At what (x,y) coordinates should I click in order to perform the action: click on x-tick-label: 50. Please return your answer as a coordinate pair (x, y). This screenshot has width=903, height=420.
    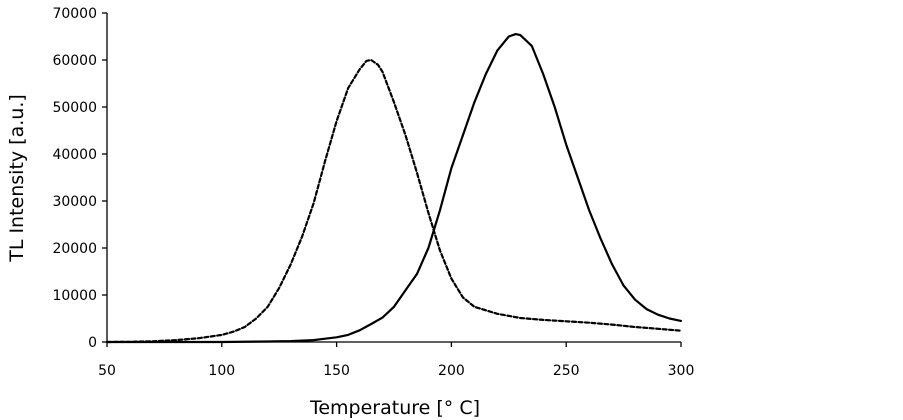
    Looking at the image, I should click on (107, 371).